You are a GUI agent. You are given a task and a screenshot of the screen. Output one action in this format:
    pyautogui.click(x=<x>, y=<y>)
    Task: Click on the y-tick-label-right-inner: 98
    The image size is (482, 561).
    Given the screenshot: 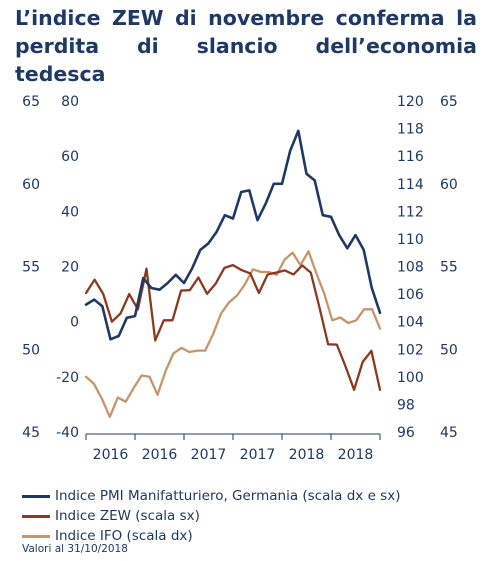 What is the action you would take?
    pyautogui.click(x=406, y=405)
    